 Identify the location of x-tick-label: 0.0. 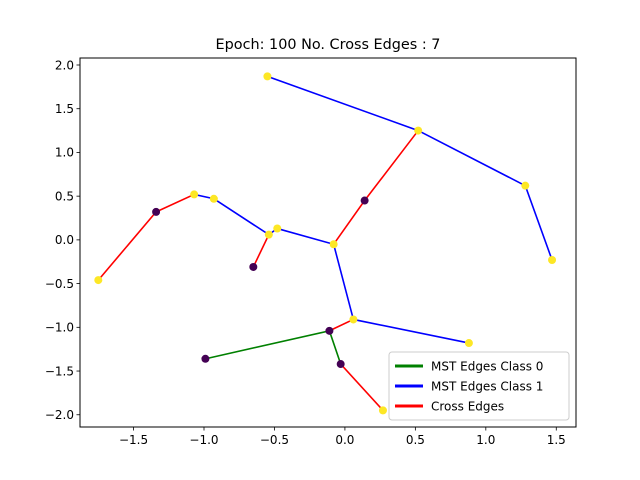
(344, 440).